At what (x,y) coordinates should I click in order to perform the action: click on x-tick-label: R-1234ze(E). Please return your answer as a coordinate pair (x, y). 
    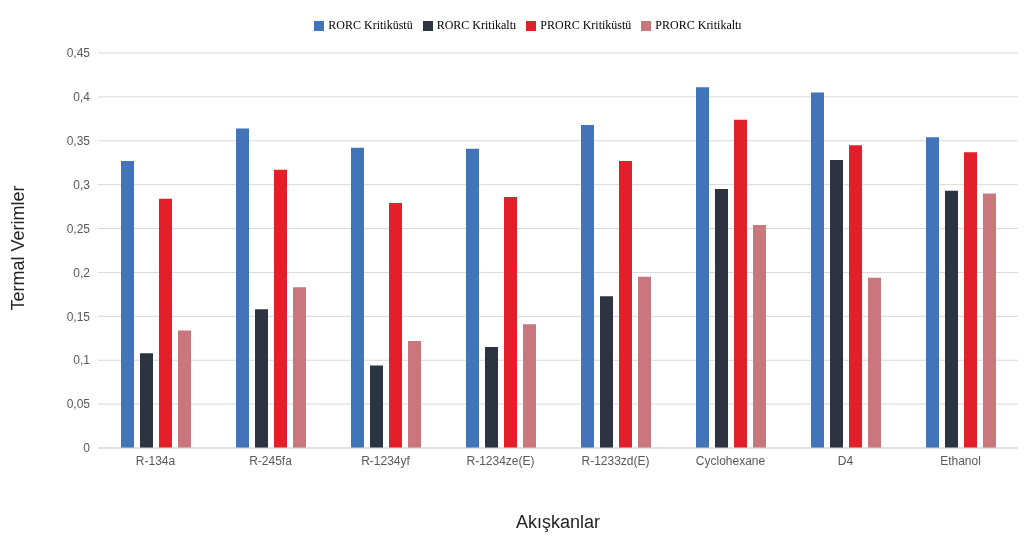
    Looking at the image, I should click on (500, 460).